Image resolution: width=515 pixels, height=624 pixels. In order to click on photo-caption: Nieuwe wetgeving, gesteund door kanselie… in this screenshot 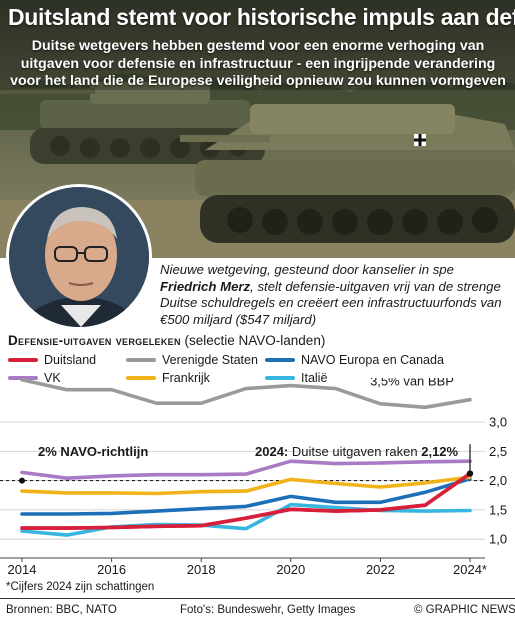, I will do `click(335, 295)`.